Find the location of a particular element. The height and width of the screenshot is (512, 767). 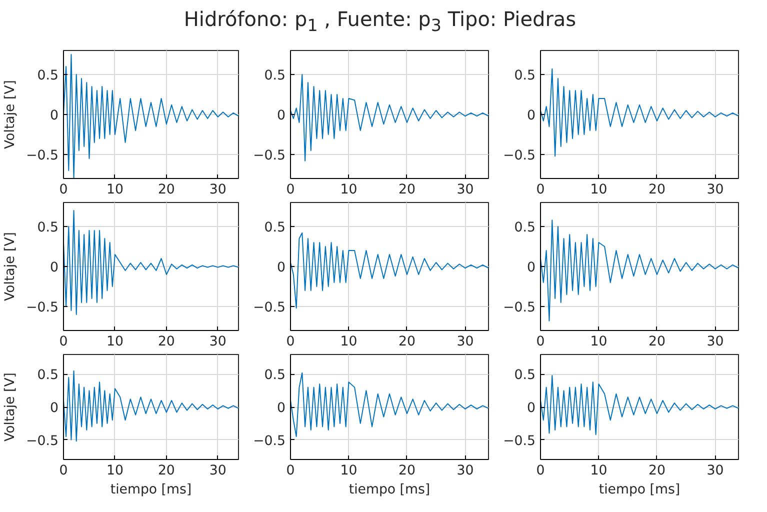

text: Hidrófono: p$_{1}$ , Fuente: p$_{3}$ Tipo: Piedras is located at coordinates (380, 21).